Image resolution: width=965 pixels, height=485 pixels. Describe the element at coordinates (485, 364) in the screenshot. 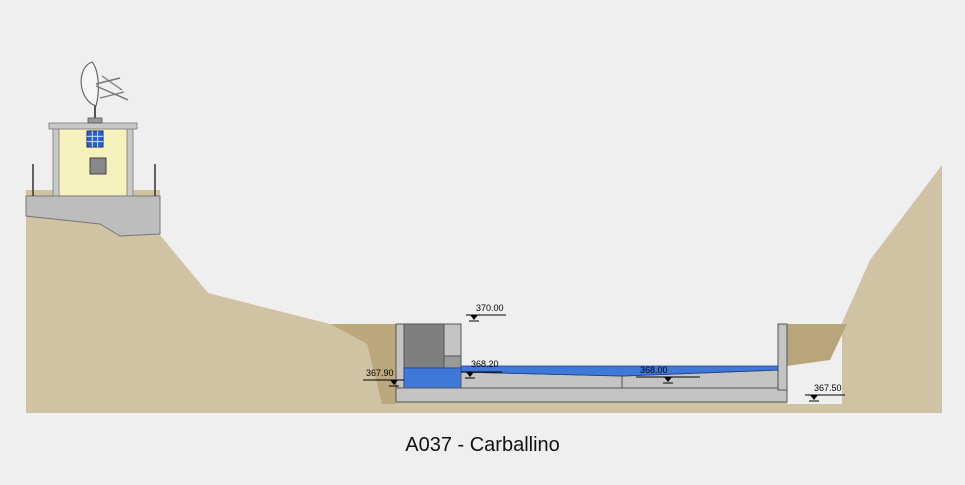

I see `elevation-label-channel-left: 368.20` at that location.